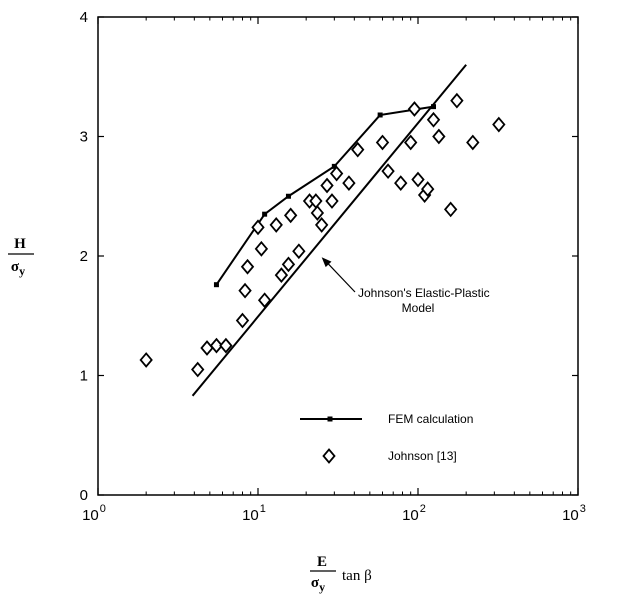 The width and height of the screenshot is (619, 599). What do you see at coordinates (329, 456) in the screenshot?
I see `legend-johnson-marker` at bounding box center [329, 456].